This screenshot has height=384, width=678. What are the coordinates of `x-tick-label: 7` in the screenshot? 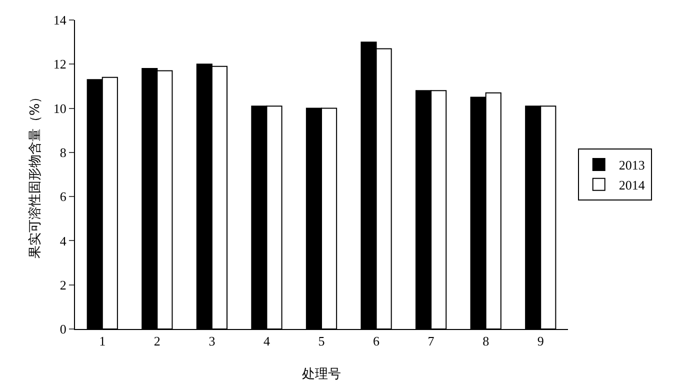 It's located at (431, 341).